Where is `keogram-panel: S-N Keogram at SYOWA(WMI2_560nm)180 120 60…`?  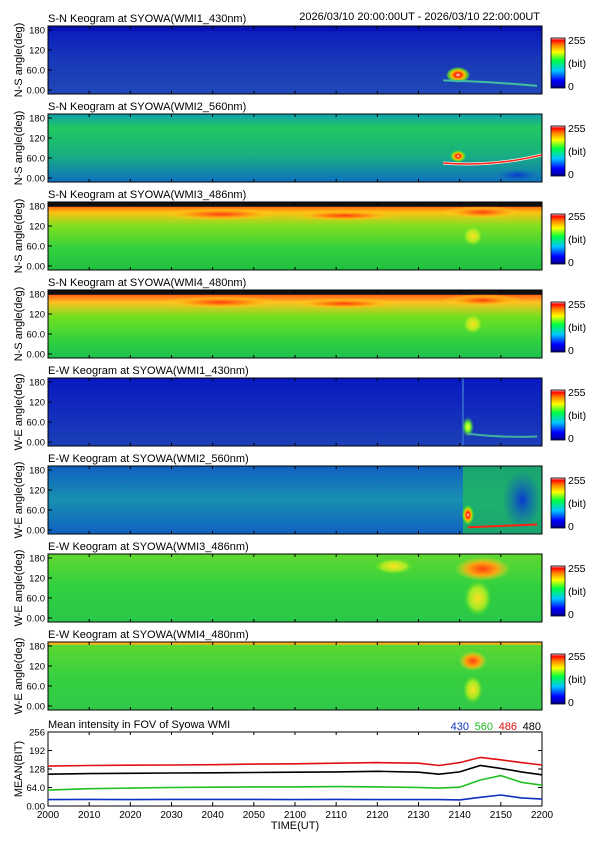 keogram-panel: S-N Keogram at SYOWA(WMI2_560nm)180 120 60… is located at coordinates (299, 143).